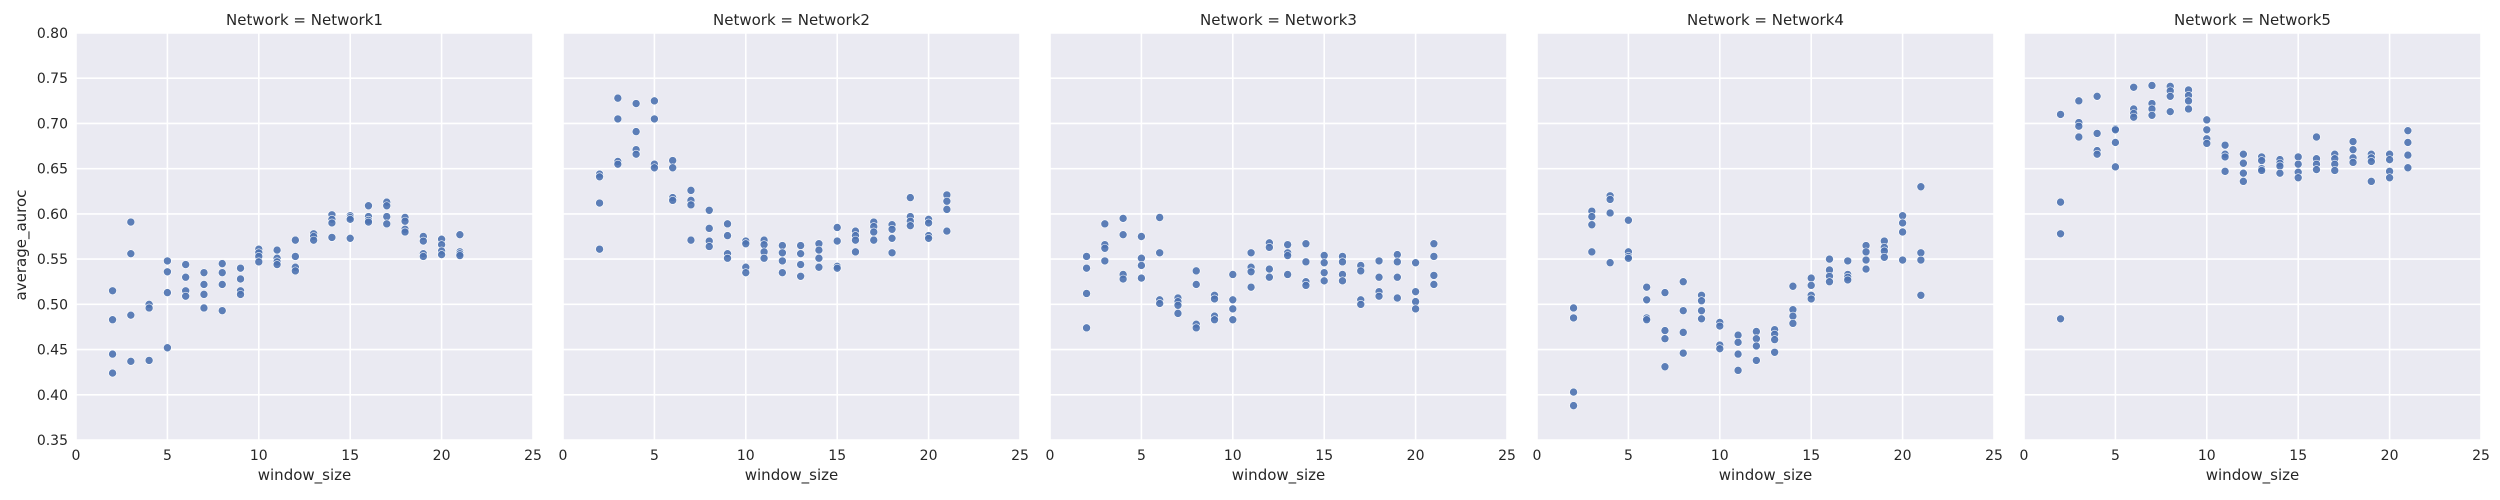  What do you see at coordinates (52, 260) in the screenshot?
I see `y-tick-label: 0.55` at bounding box center [52, 260].